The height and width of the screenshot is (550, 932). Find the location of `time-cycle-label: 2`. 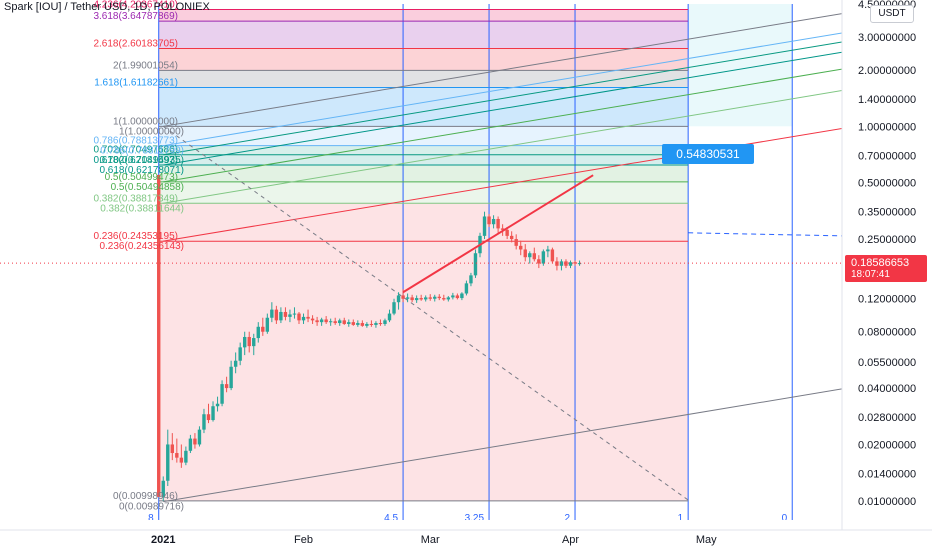

time-cycle-label: 2 is located at coordinates (567, 518).